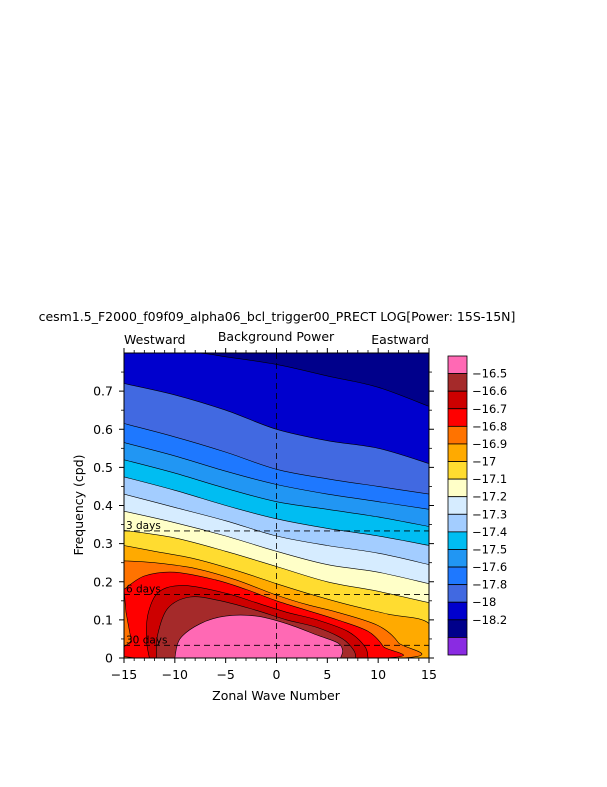 The height and width of the screenshot is (787, 607). I want to click on background-power-label: Background Power, so click(276, 336).